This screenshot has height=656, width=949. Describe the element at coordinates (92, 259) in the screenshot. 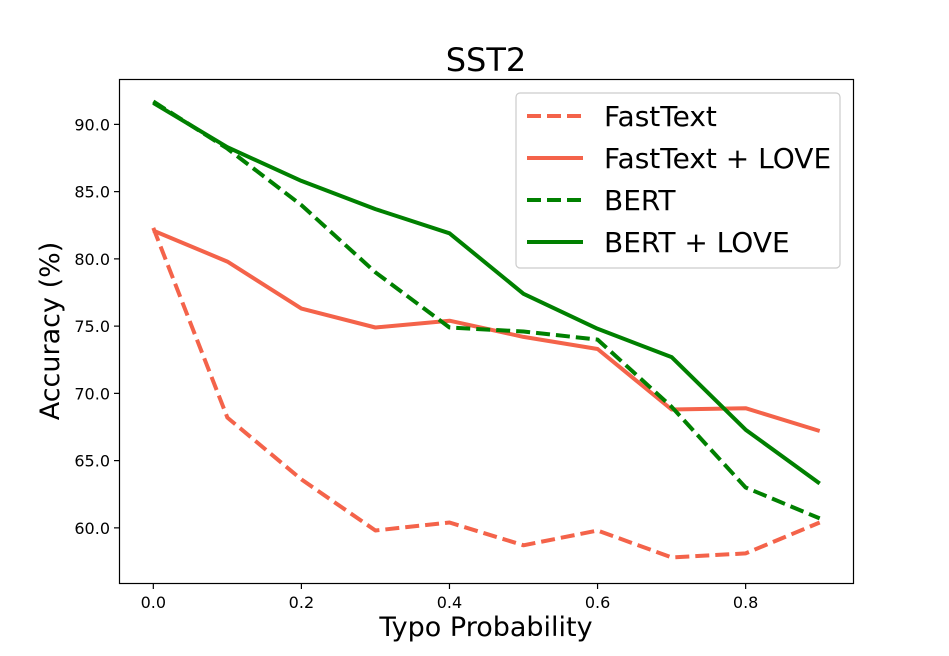

I see `y-tick-label: 80.0` at that location.